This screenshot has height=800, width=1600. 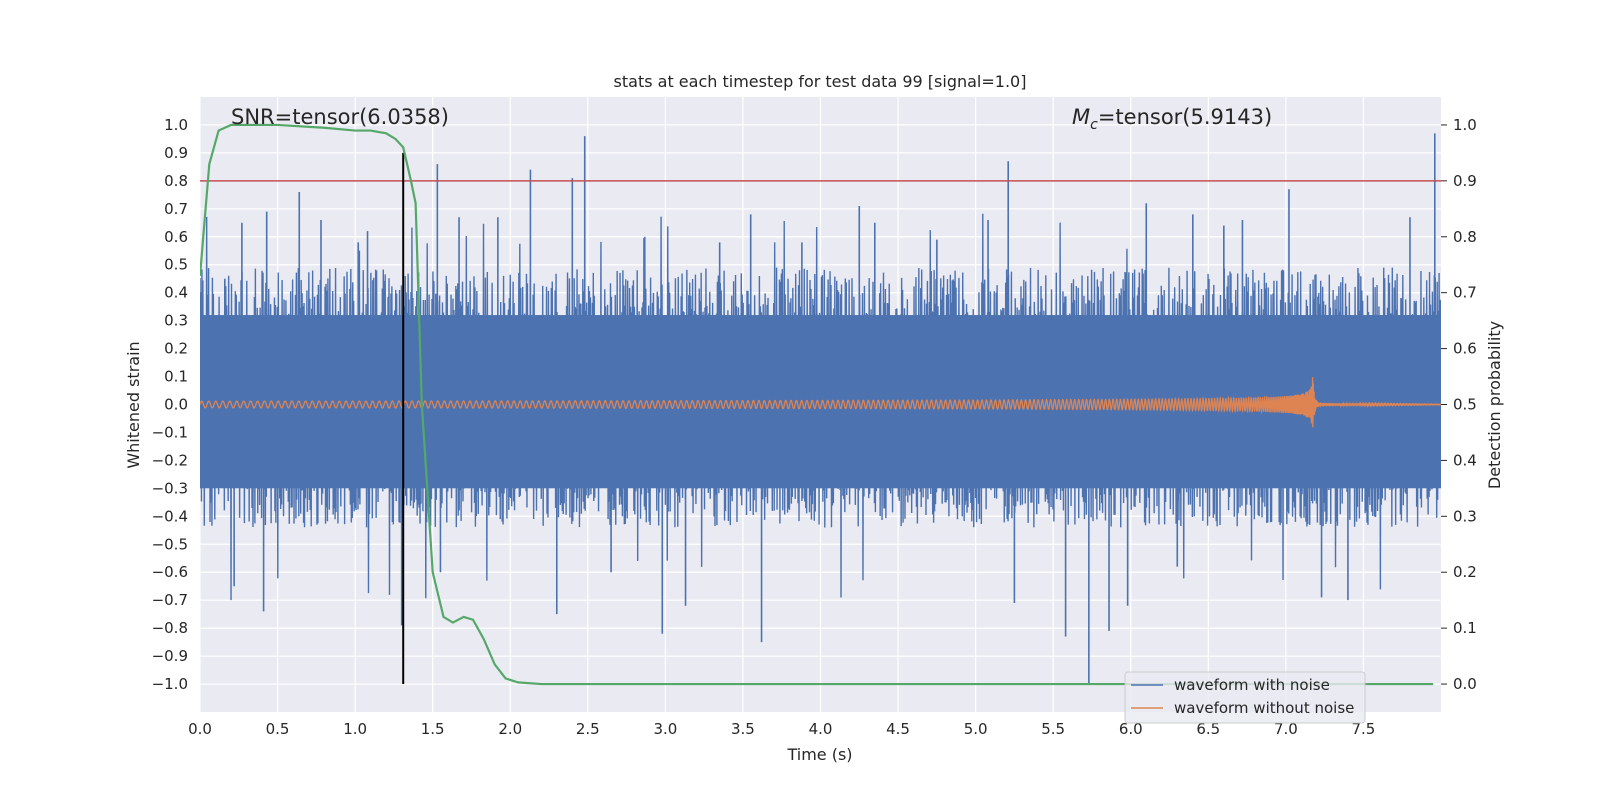 I want to click on y-left-tick-label: 0.5, so click(x=176, y=265).